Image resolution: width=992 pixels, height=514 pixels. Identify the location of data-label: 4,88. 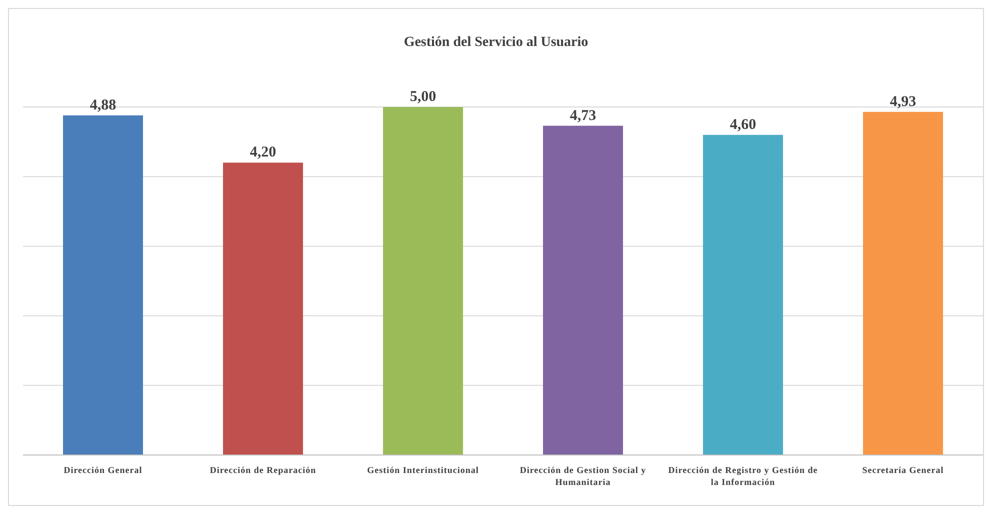
(103, 105).